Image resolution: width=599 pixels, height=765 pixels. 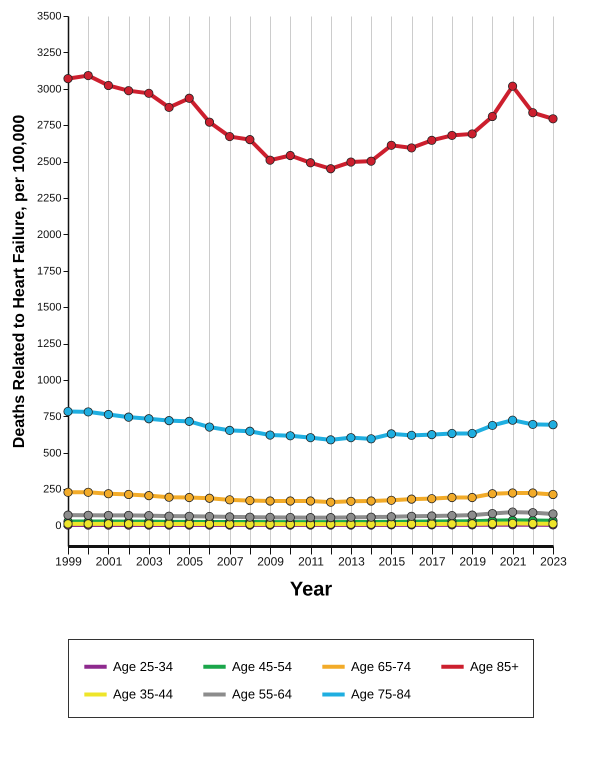 I want to click on x-tick-label: 1999, so click(x=68, y=561).